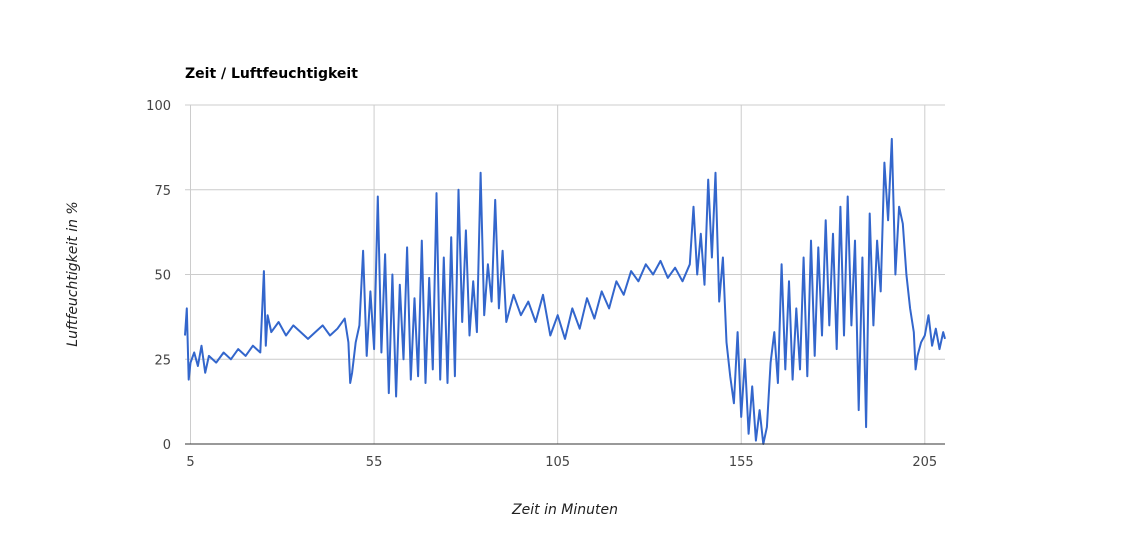 The width and height of the screenshot is (1130, 550). I want to click on y-axis-label: Luftfeuchtigkeit in %, so click(73, 273).